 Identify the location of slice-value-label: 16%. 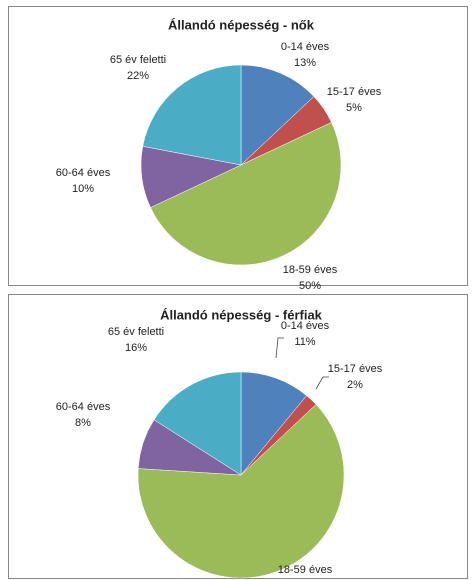
(136, 348).